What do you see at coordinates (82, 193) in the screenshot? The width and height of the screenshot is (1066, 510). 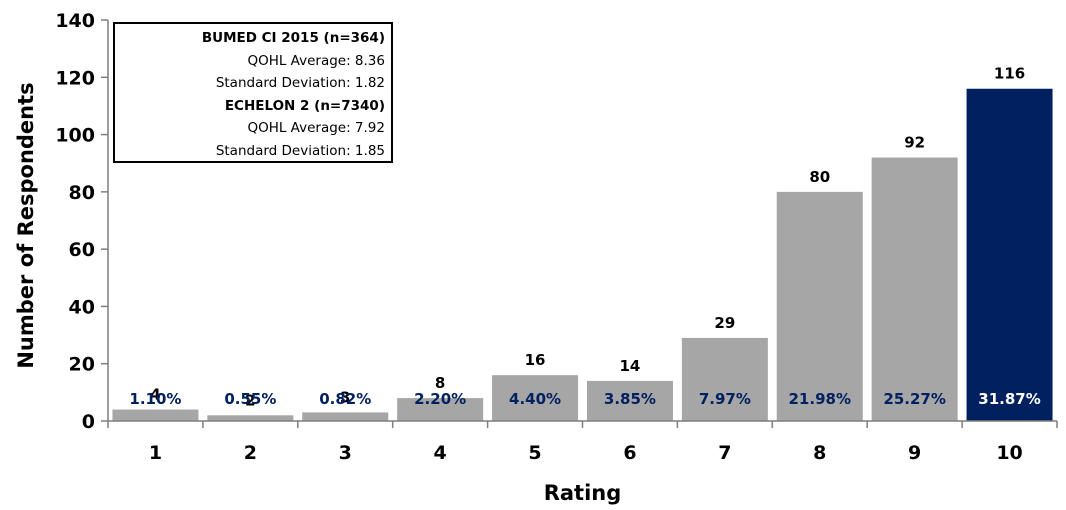 I see `y-tick-label: 80` at bounding box center [82, 193].